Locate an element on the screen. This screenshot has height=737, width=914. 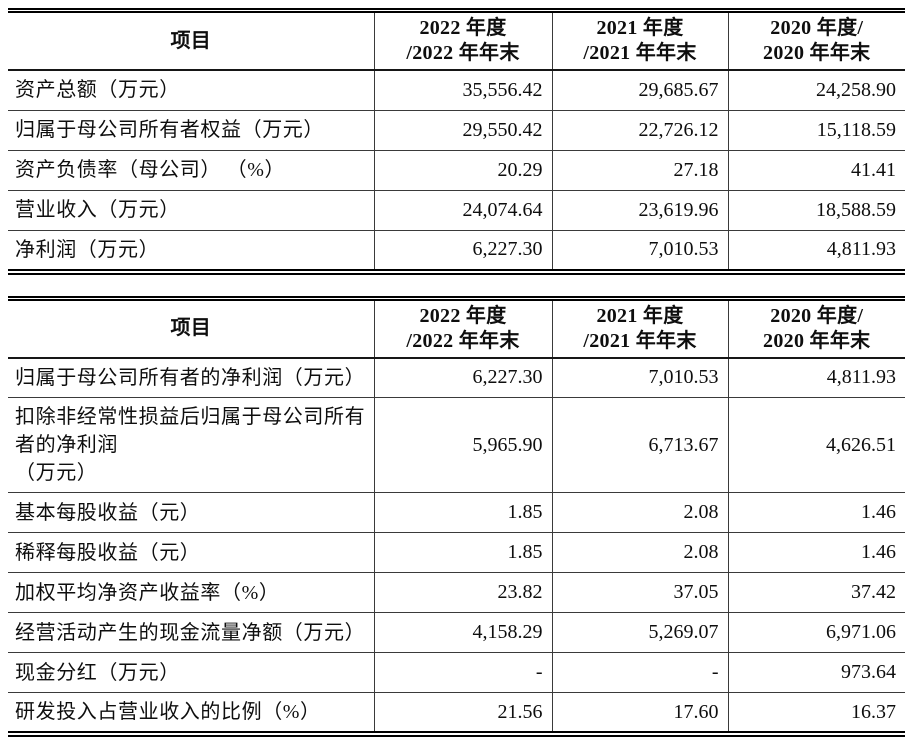
cell-value-2020: 24,258.90 is located at coordinates (816, 90).